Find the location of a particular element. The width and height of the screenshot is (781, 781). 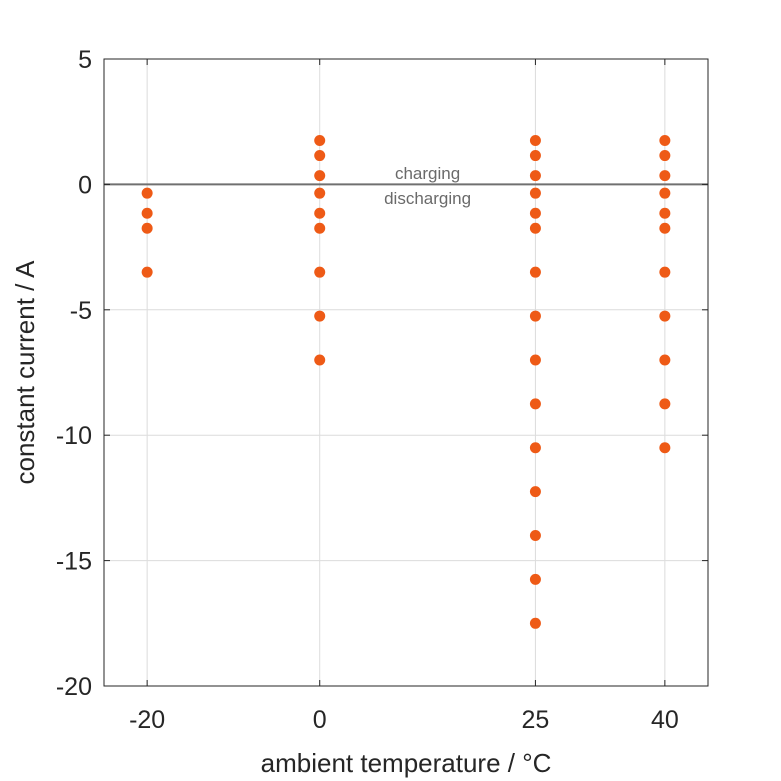

y-tick-label: 0 is located at coordinates (85, 185).